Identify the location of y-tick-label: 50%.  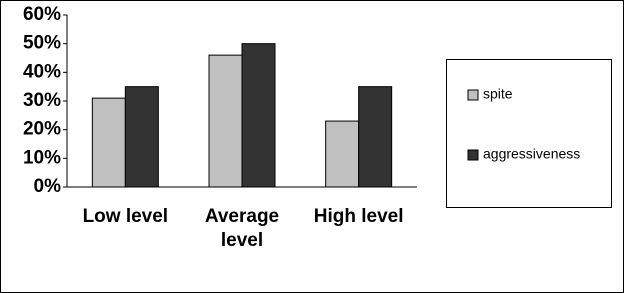
(42, 43).